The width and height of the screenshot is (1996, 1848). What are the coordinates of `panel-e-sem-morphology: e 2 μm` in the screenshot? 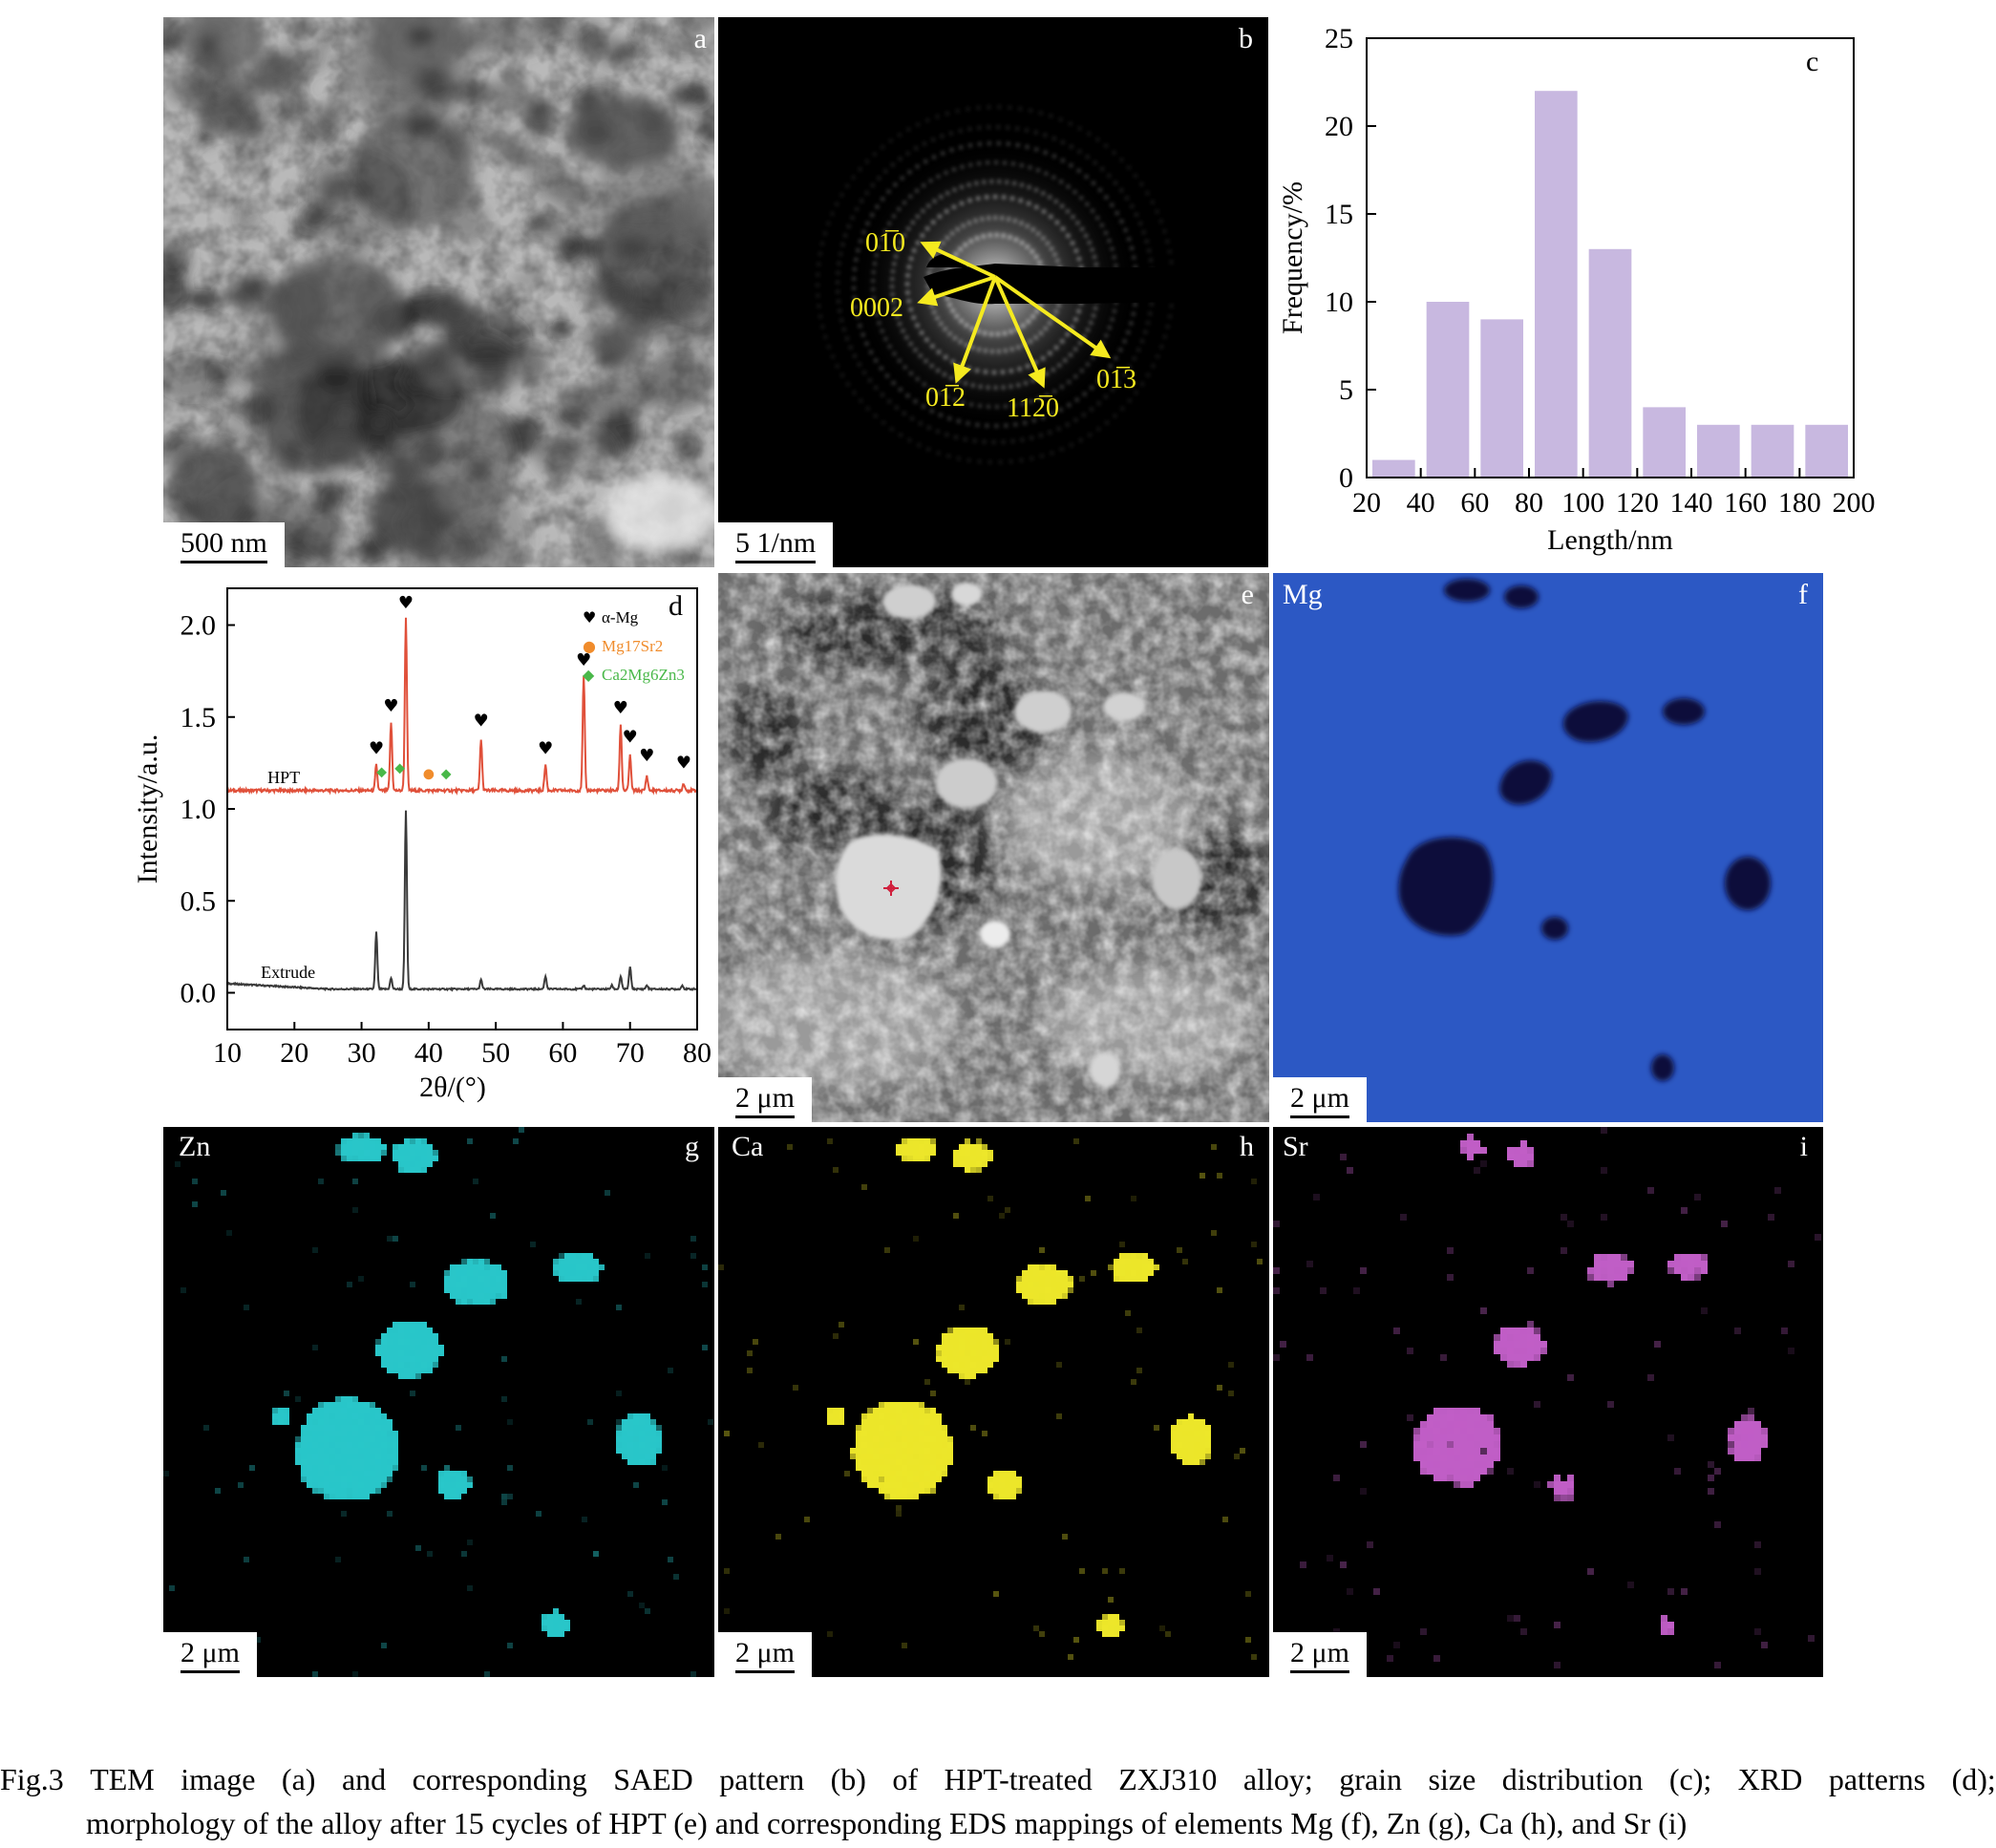 It's located at (994, 847).